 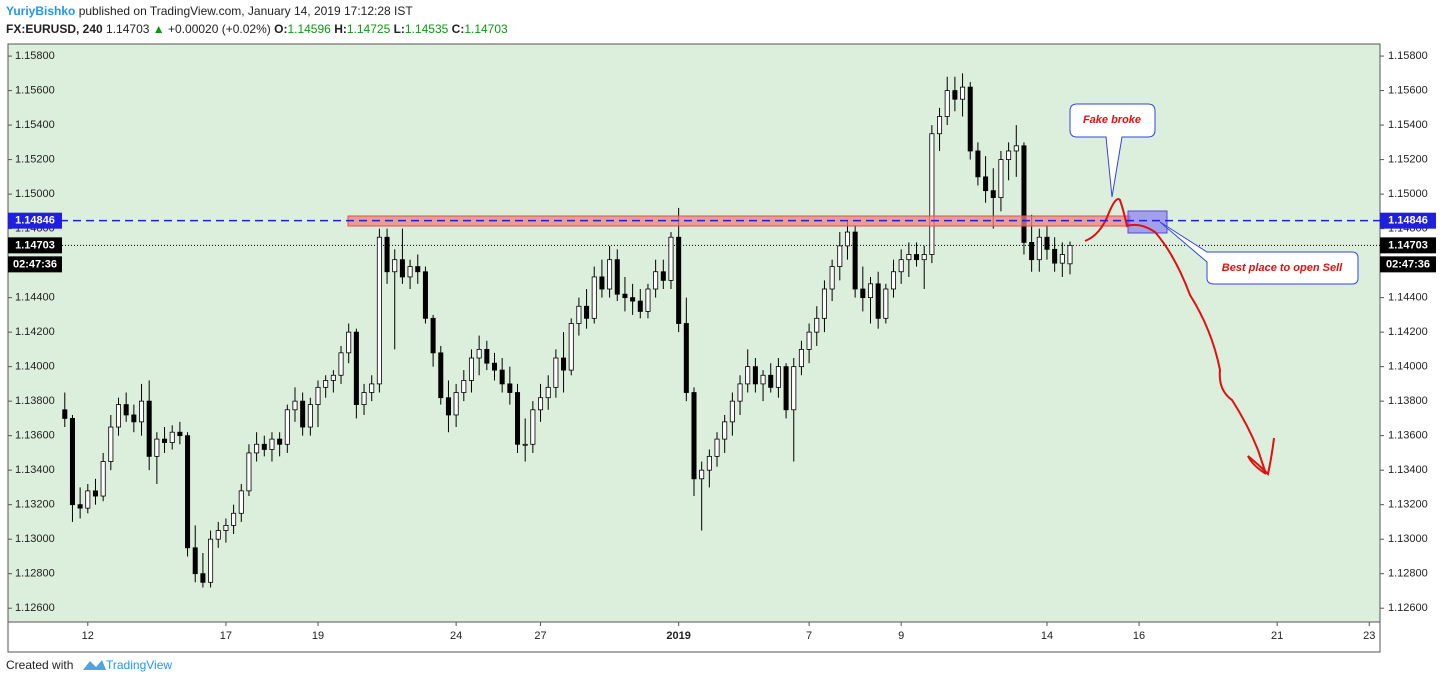 I want to click on x-tick-label: 16, so click(x=1139, y=636).